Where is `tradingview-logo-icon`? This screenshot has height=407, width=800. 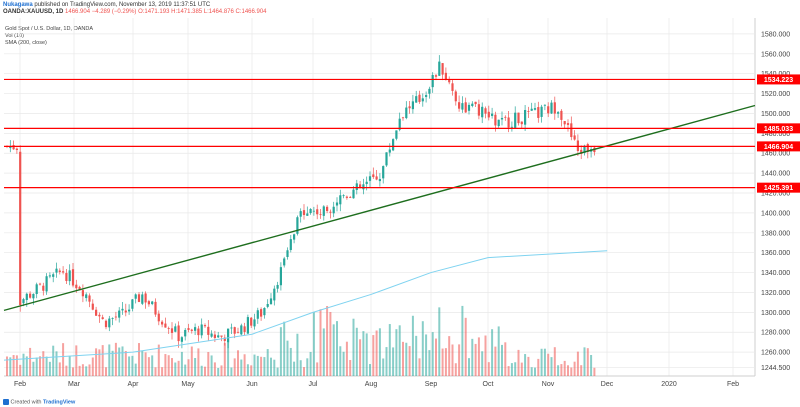 tradingview-logo-icon is located at coordinates (6, 401).